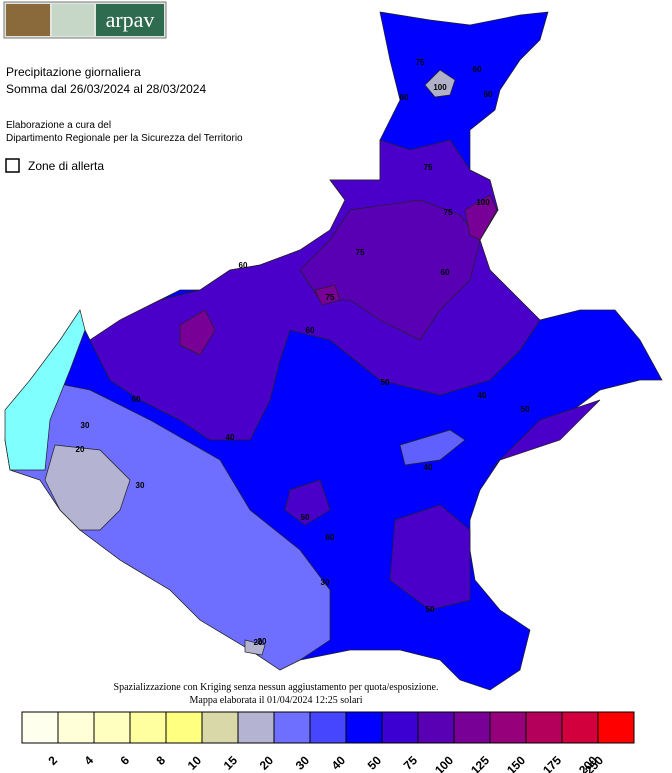  I want to click on legend-label: 4, so click(88, 760).